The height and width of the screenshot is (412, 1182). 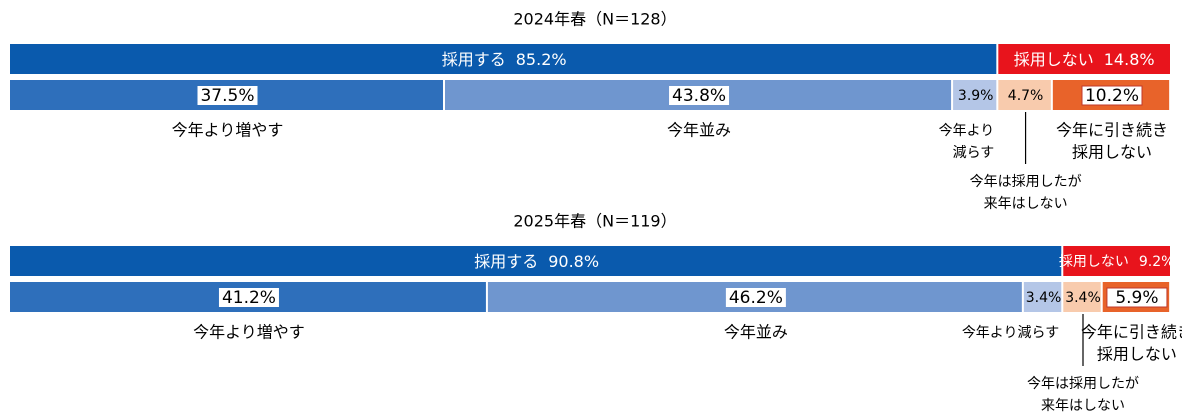 I want to click on category-label: 減らす, so click(x=974, y=152).